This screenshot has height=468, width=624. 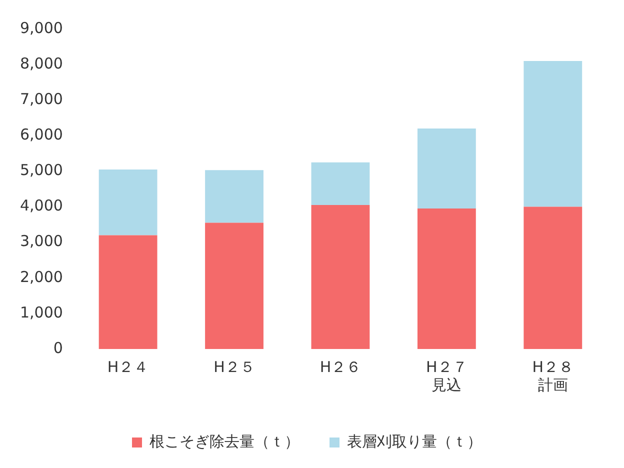 What do you see at coordinates (41, 63) in the screenshot?
I see `y-tick-label: 8,000` at bounding box center [41, 63].